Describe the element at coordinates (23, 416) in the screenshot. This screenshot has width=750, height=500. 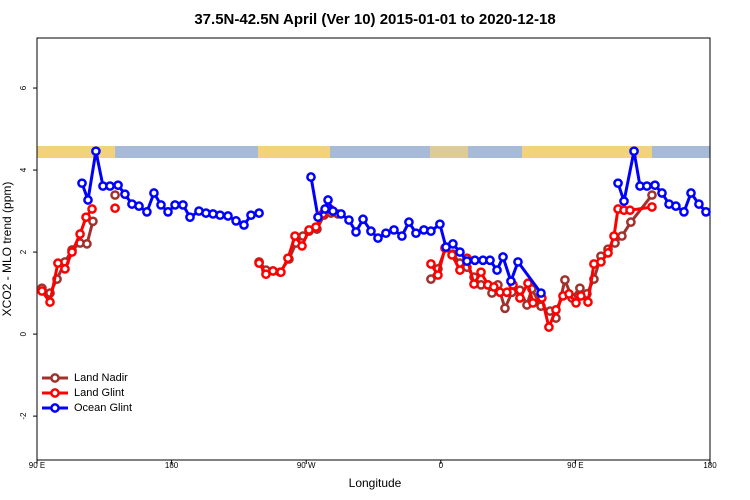
I see `y-tick-label: -2` at that location.